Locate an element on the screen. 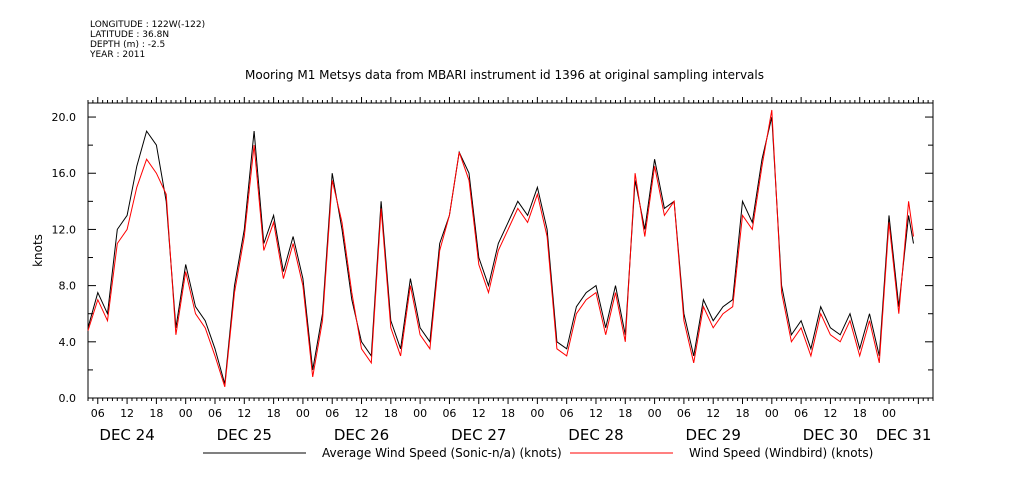  y-tick-label: 8.0 is located at coordinates (68, 286).